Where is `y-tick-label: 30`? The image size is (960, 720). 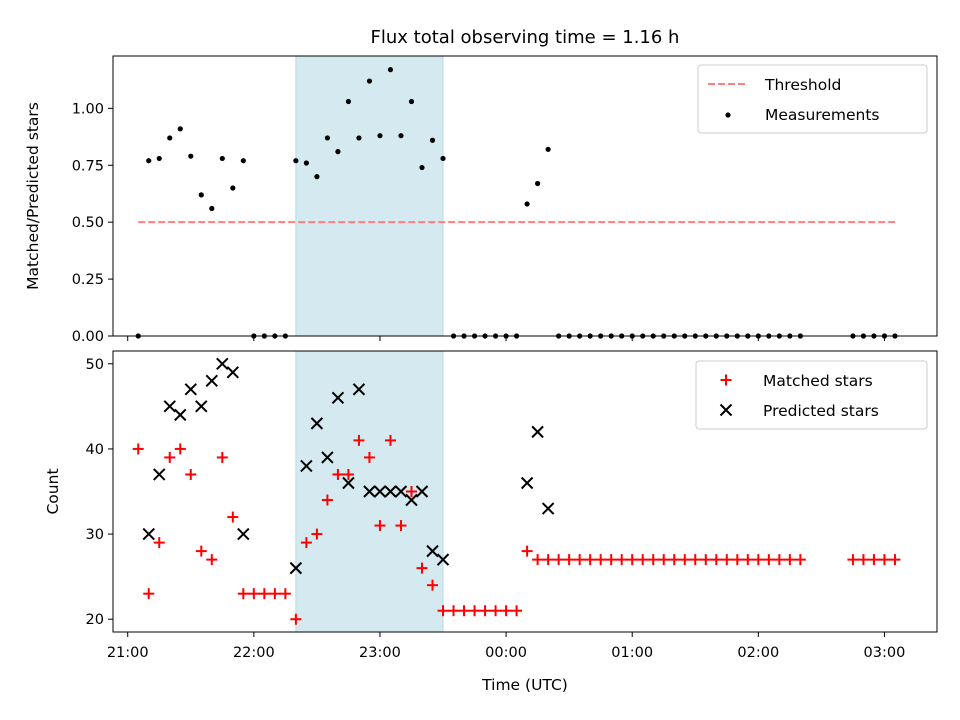
y-tick-label: 30 is located at coordinates (95, 535).